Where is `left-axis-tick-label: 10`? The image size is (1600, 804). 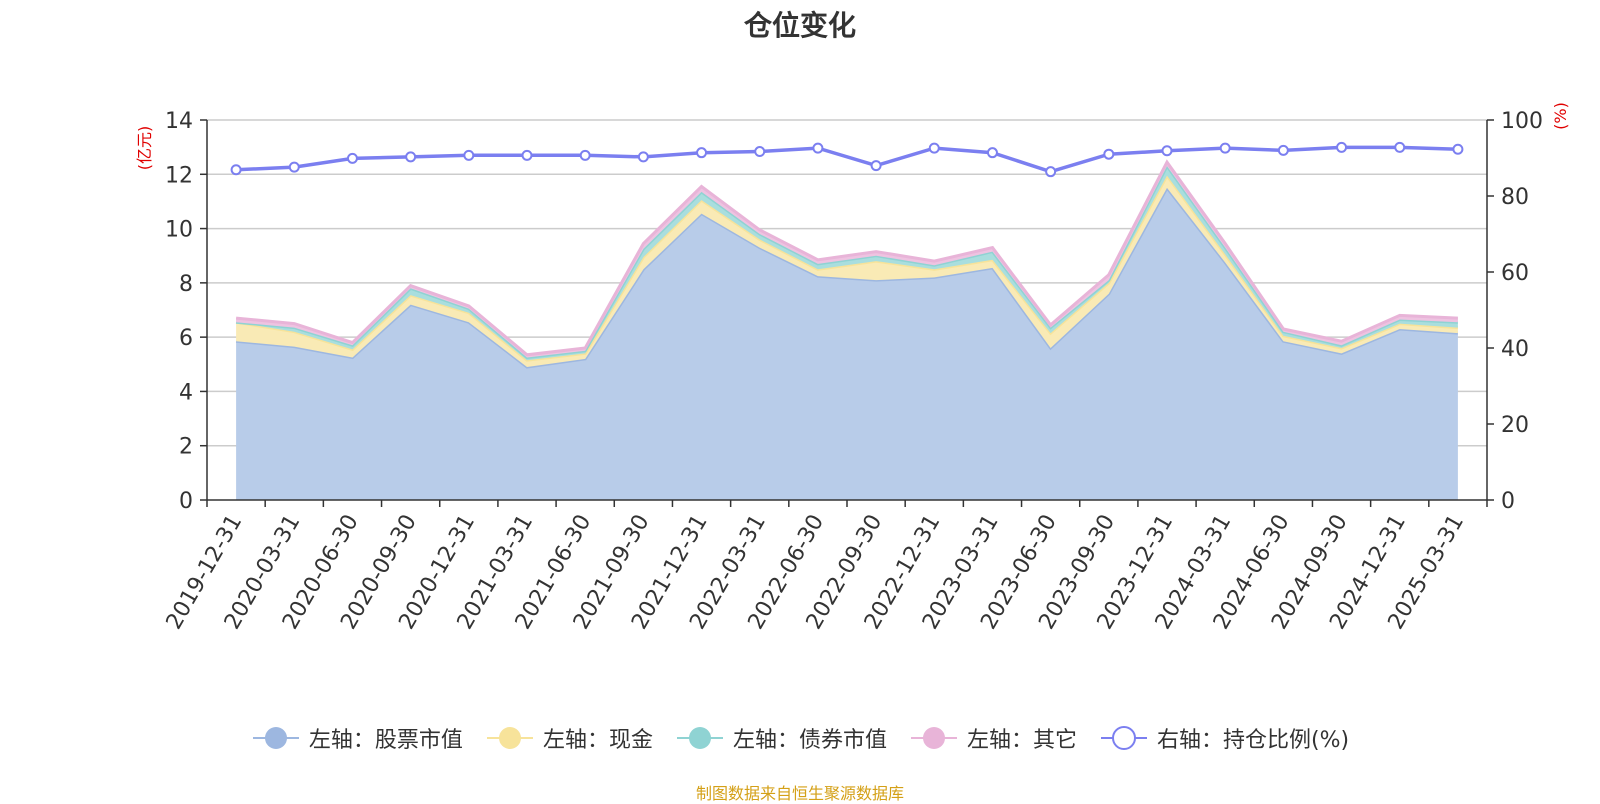 left-axis-tick-label: 10 is located at coordinates (179, 230).